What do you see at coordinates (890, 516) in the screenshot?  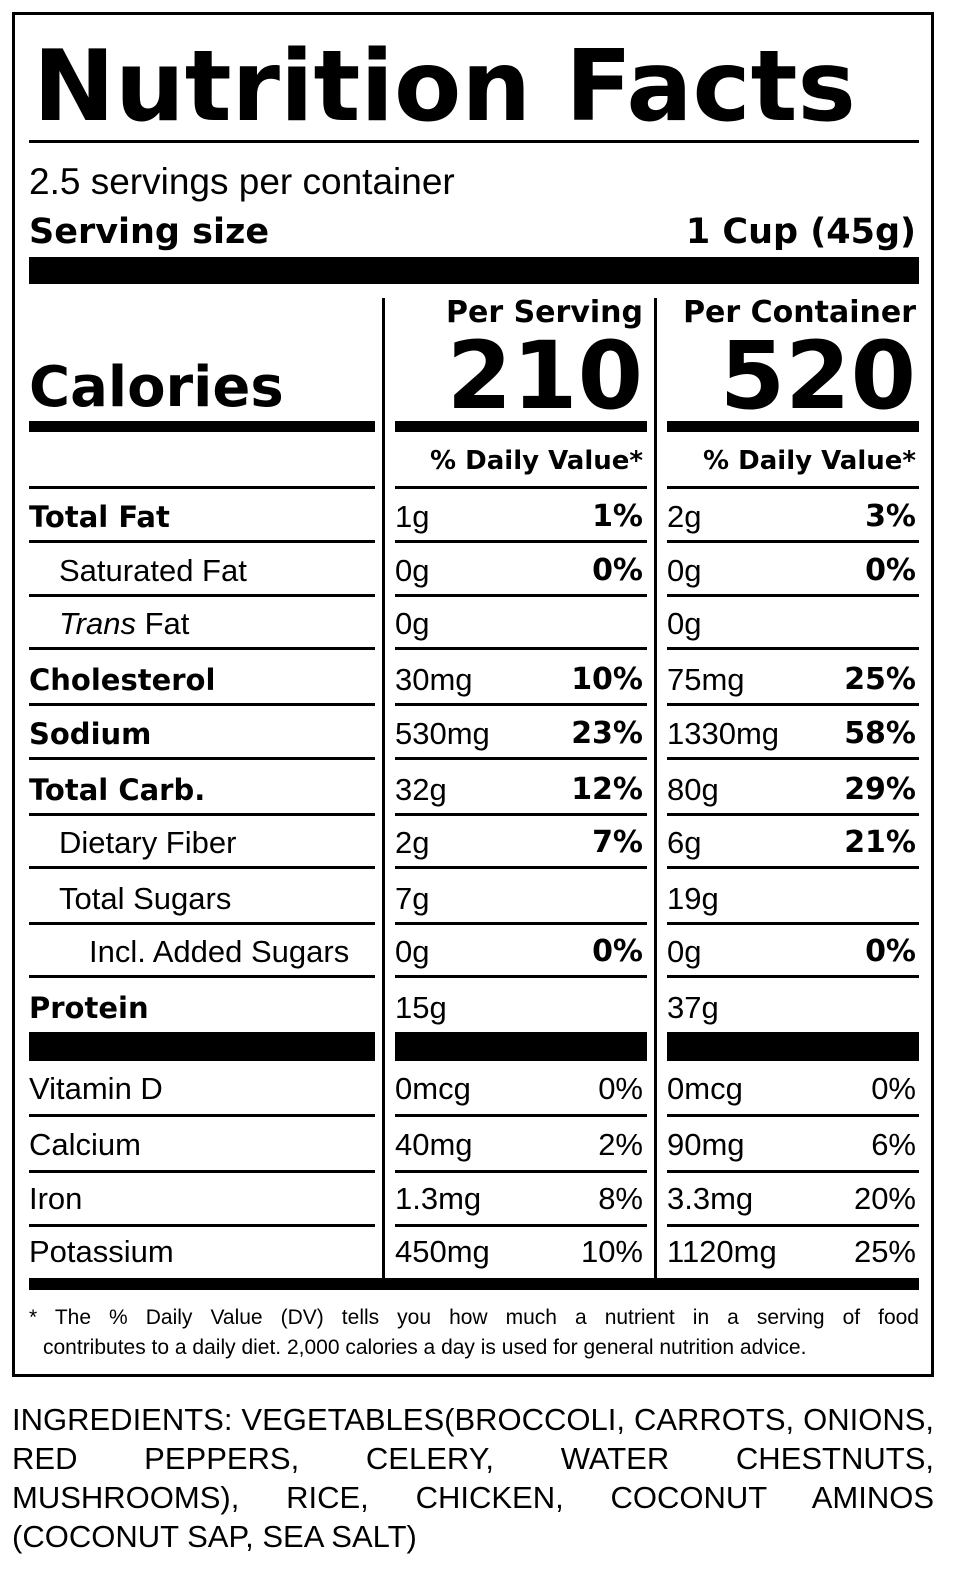 I see `container-daily-value: 3%` at bounding box center [890, 516].